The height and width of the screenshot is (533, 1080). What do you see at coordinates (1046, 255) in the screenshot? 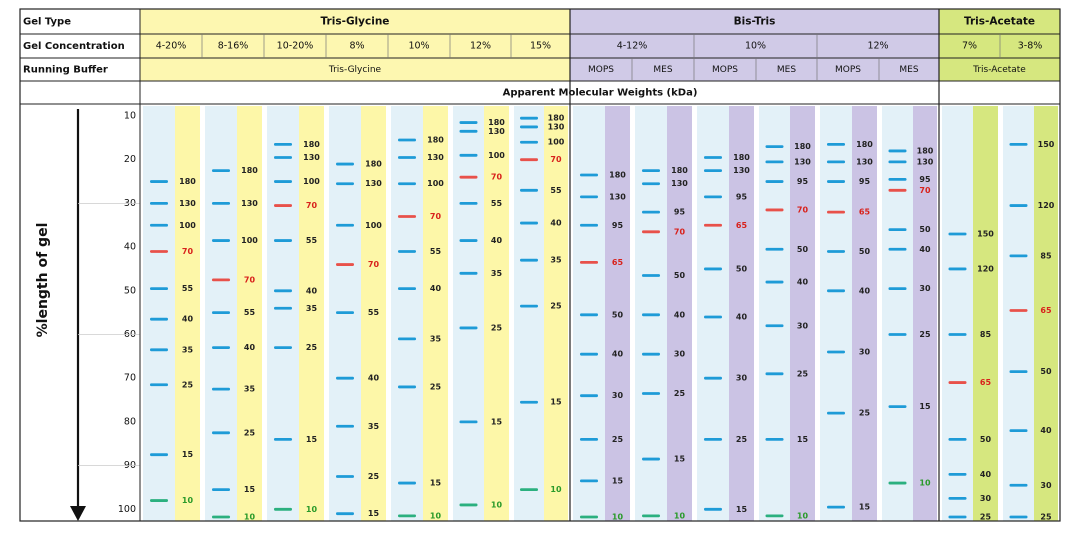
I see `band-label-14-2: 85` at bounding box center [1046, 255].